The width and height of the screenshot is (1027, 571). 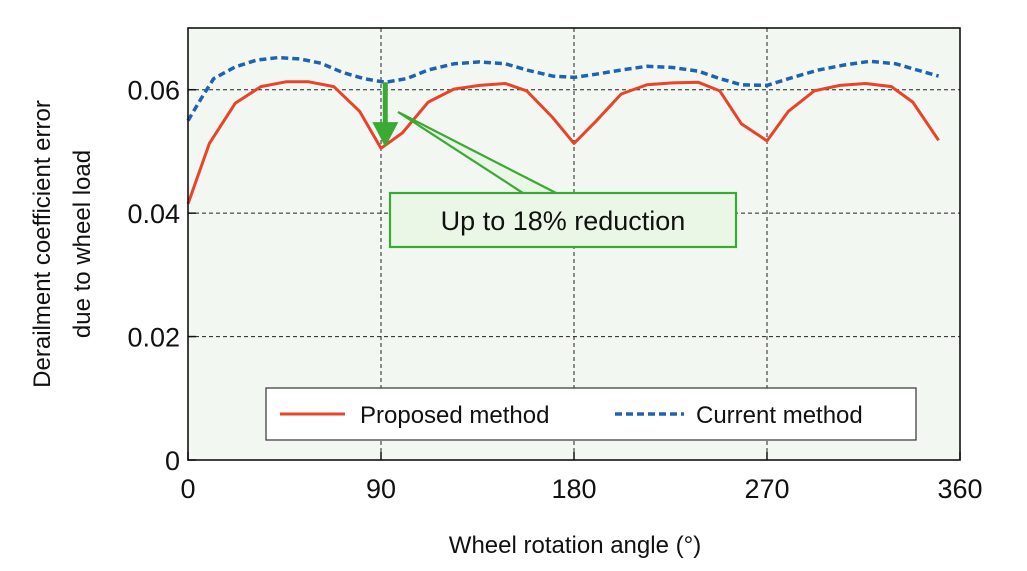 I want to click on legend-label-proposed: Proposed method, so click(x=454, y=415).